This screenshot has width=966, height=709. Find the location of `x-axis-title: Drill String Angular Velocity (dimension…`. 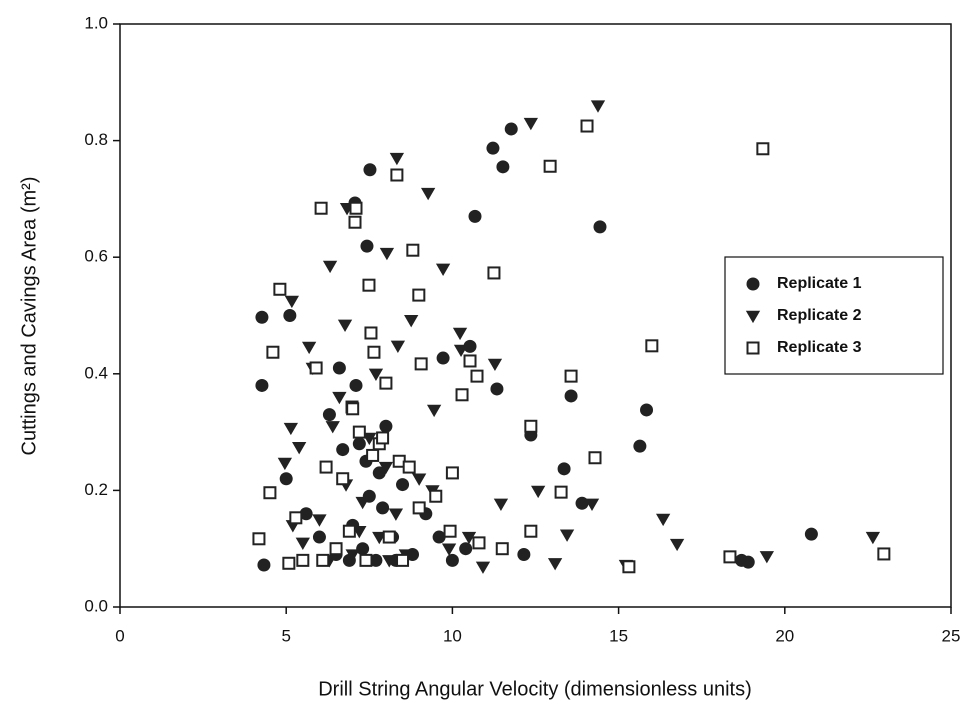

x-axis-title: Drill String Angular Velocity (dimension… is located at coordinates (535, 689).